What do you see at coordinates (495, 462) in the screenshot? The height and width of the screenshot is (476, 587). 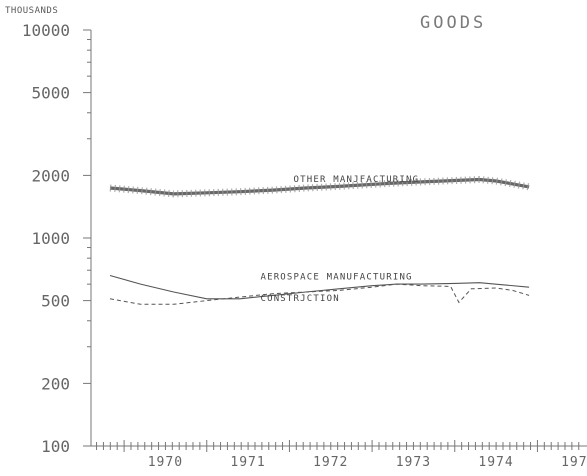 I see `x-tick-label: 1974` at bounding box center [495, 462].